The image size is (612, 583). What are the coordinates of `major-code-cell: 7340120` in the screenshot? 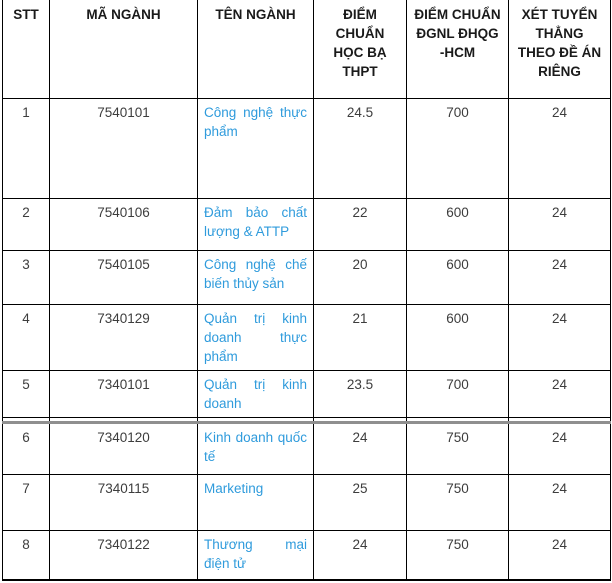 It's located at (123, 448).